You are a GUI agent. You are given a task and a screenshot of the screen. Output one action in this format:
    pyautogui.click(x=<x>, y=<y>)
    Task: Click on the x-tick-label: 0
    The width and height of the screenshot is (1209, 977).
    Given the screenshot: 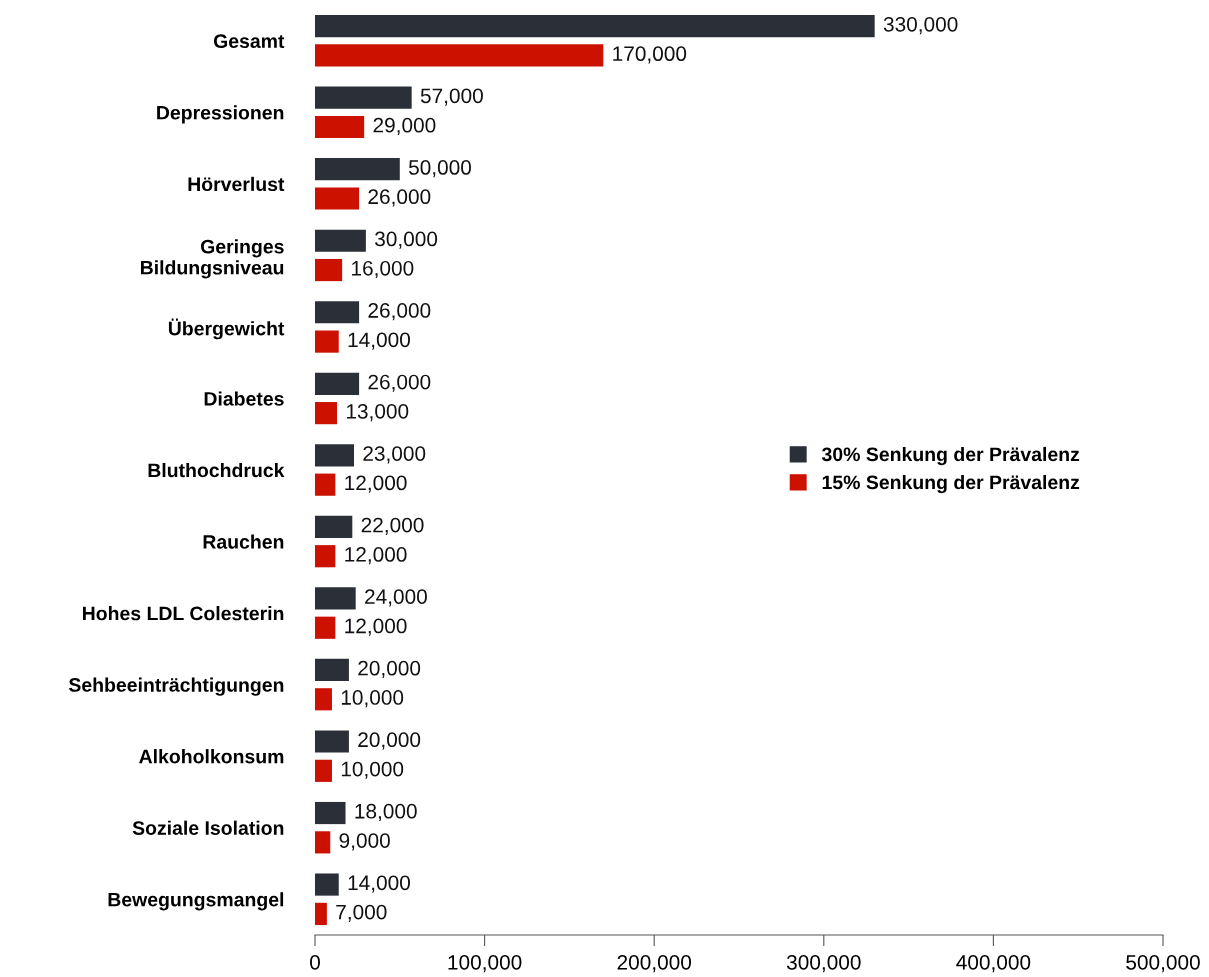 What is the action you would take?
    pyautogui.click(x=315, y=962)
    